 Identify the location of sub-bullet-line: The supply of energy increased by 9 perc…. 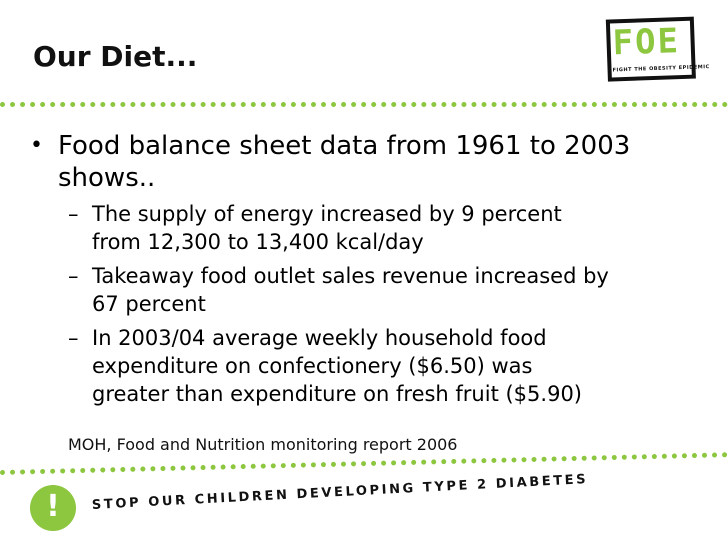
(327, 214).